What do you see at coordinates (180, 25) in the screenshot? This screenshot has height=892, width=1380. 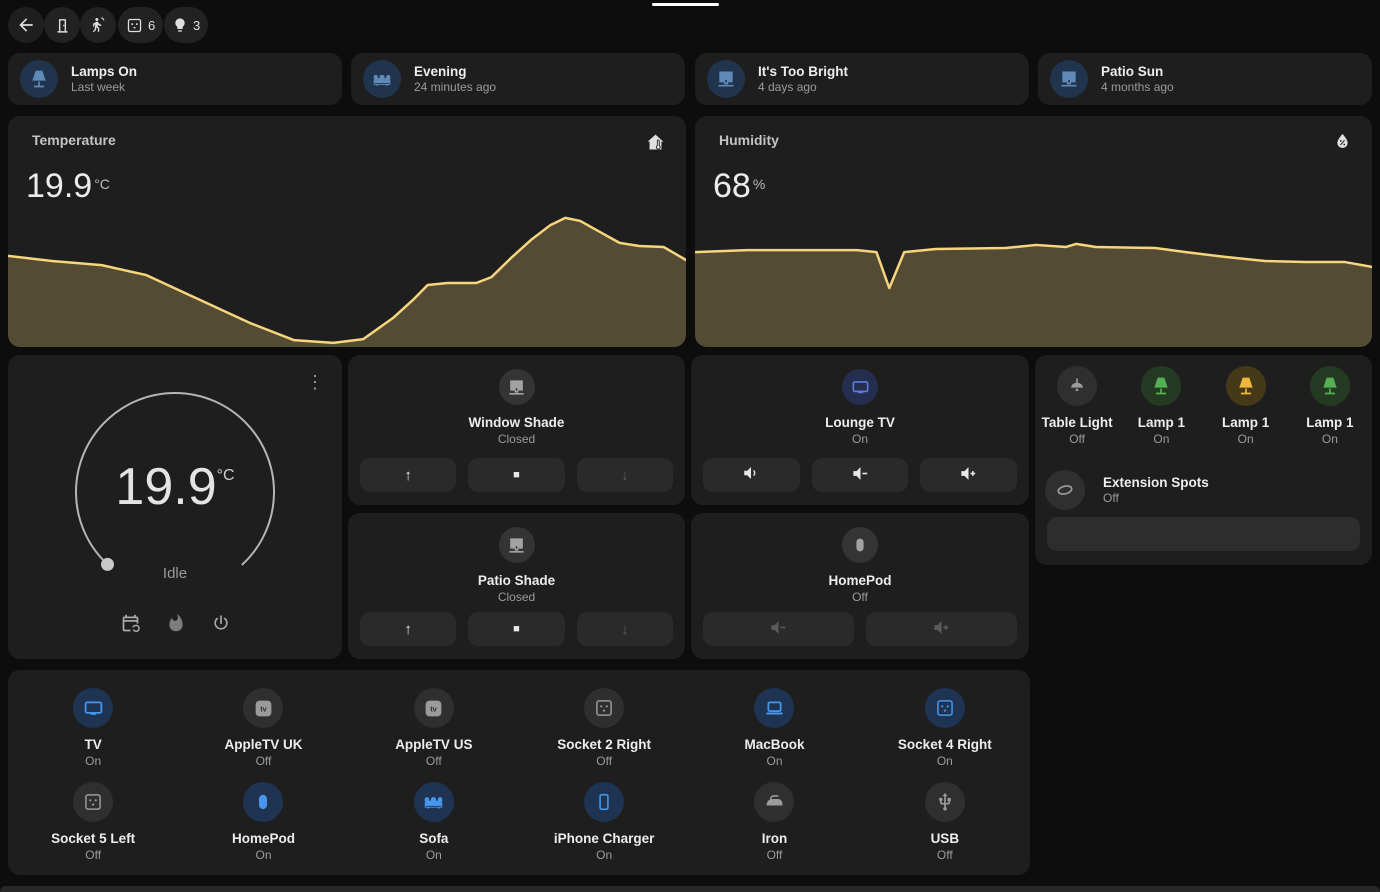 I see `lightbulb-icon` at bounding box center [180, 25].